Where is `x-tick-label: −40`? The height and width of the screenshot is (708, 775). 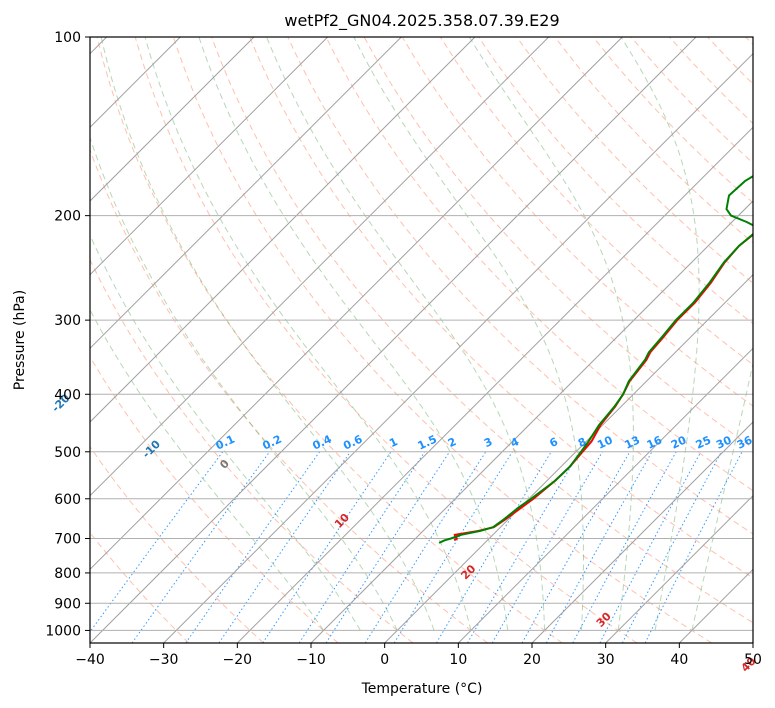
x-tick-label: −40 is located at coordinates (90, 660).